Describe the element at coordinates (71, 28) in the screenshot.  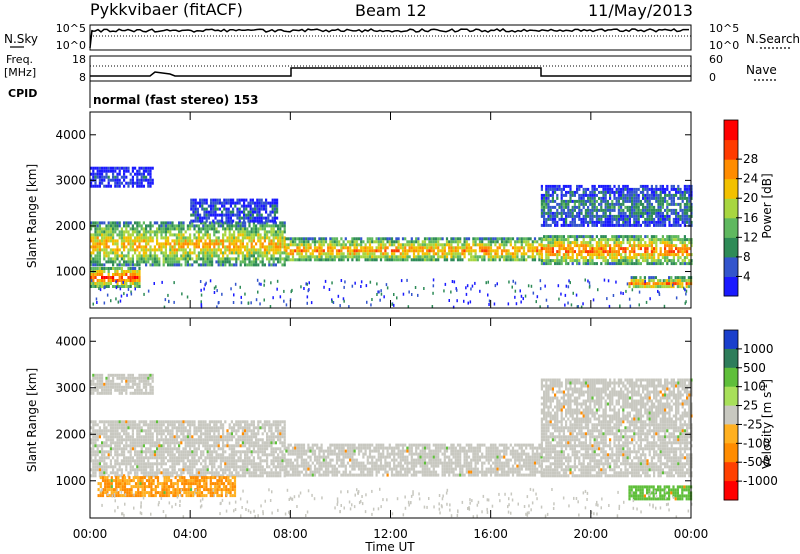
I see `nsky-tick-top: 10^5` at that location.